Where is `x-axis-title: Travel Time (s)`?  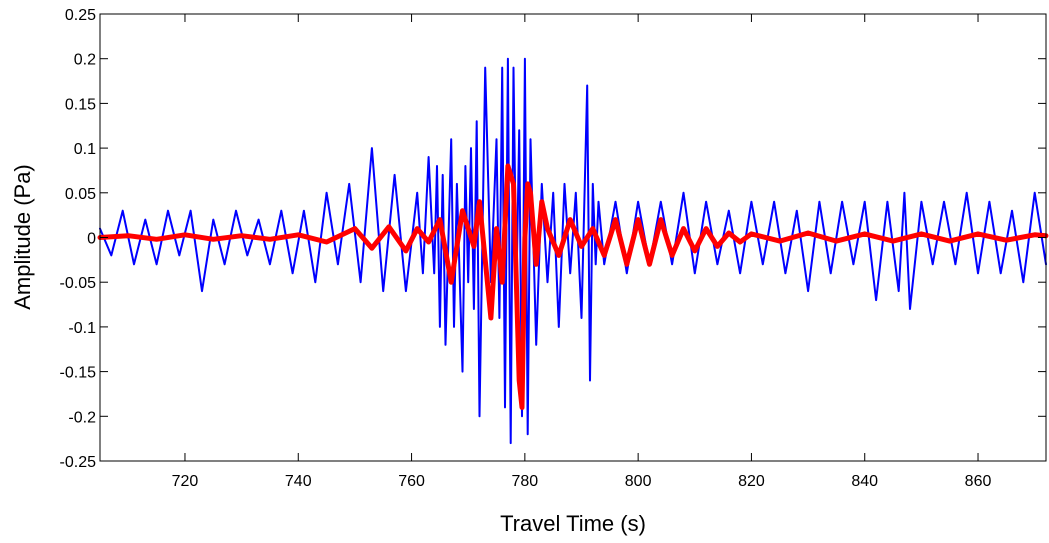
x-axis-title: Travel Time (s) is located at coordinates (573, 523).